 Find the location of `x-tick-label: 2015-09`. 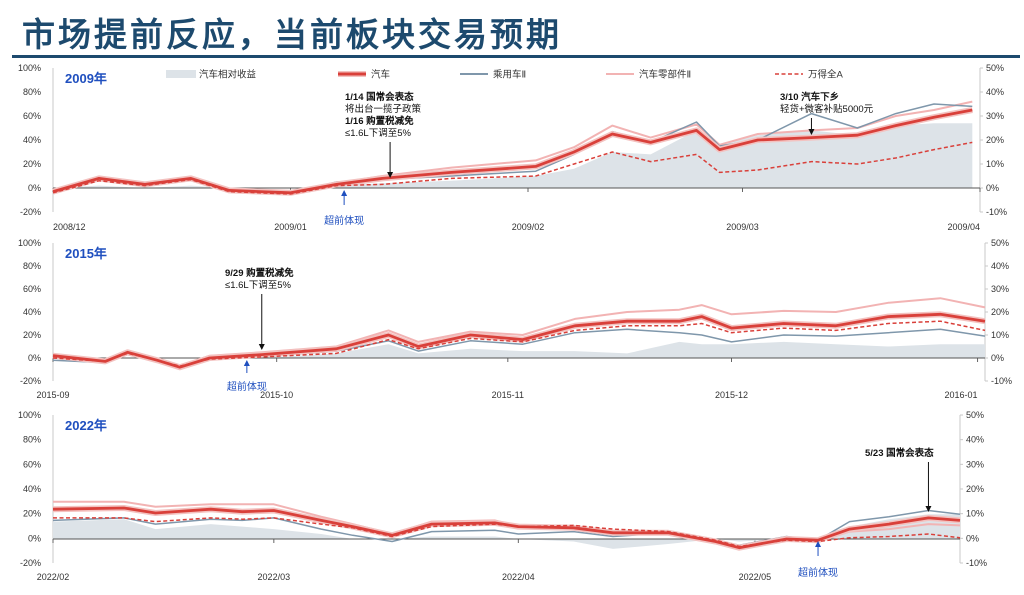

x-tick-label: 2015-09 is located at coordinates (52, 395).